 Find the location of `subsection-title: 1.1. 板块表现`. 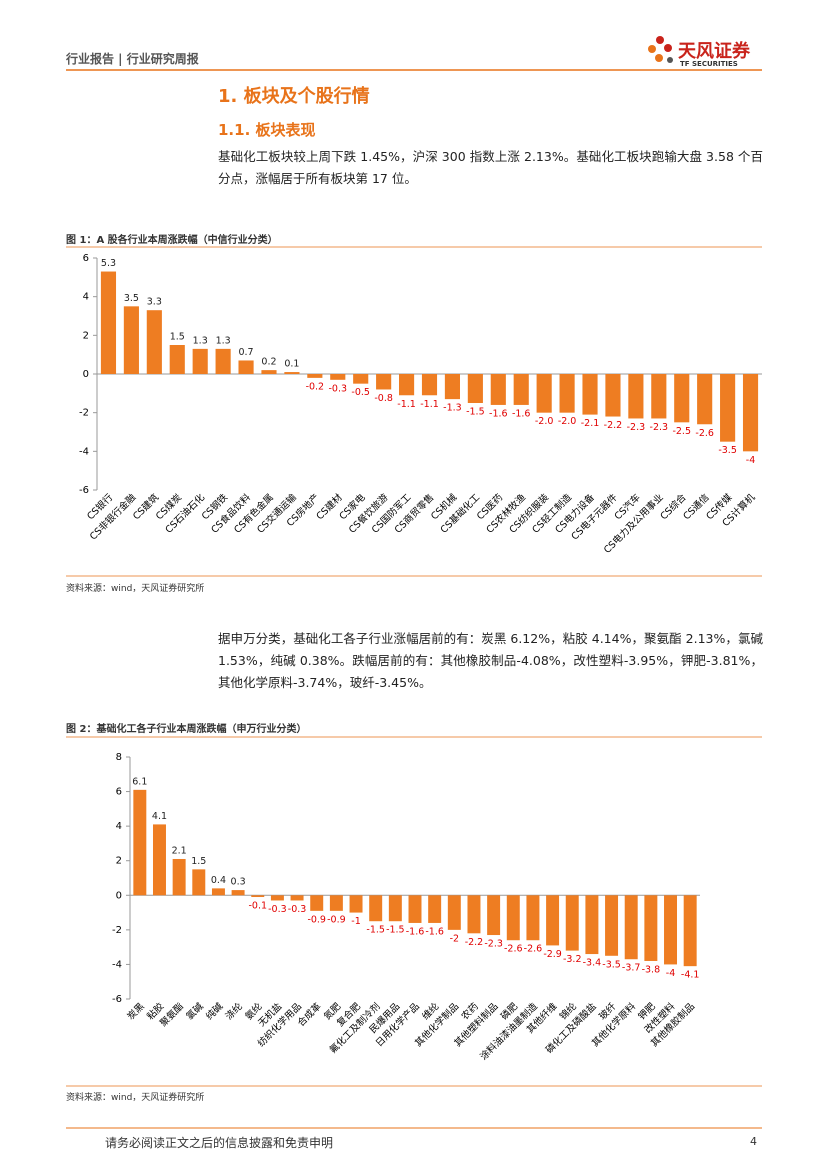

subsection-title: 1.1. 板块表现 is located at coordinates (267, 130).